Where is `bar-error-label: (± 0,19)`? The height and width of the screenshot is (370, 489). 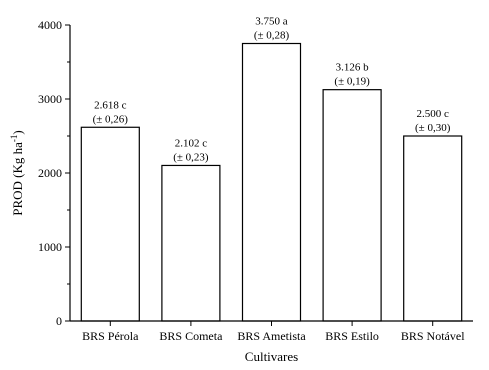
bar-error-label: (± 0,19) is located at coordinates (352, 82).